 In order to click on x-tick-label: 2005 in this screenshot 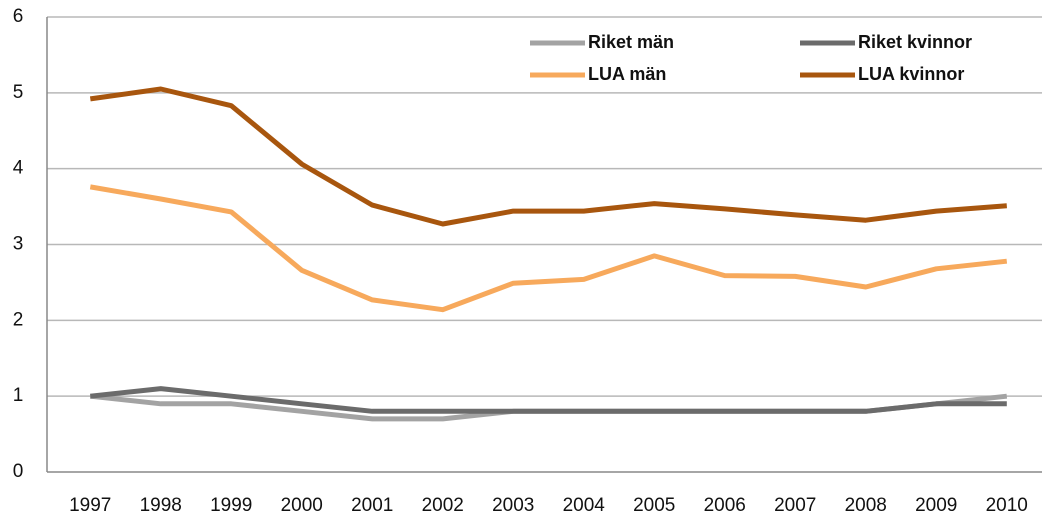, I will do `click(654, 505)`.